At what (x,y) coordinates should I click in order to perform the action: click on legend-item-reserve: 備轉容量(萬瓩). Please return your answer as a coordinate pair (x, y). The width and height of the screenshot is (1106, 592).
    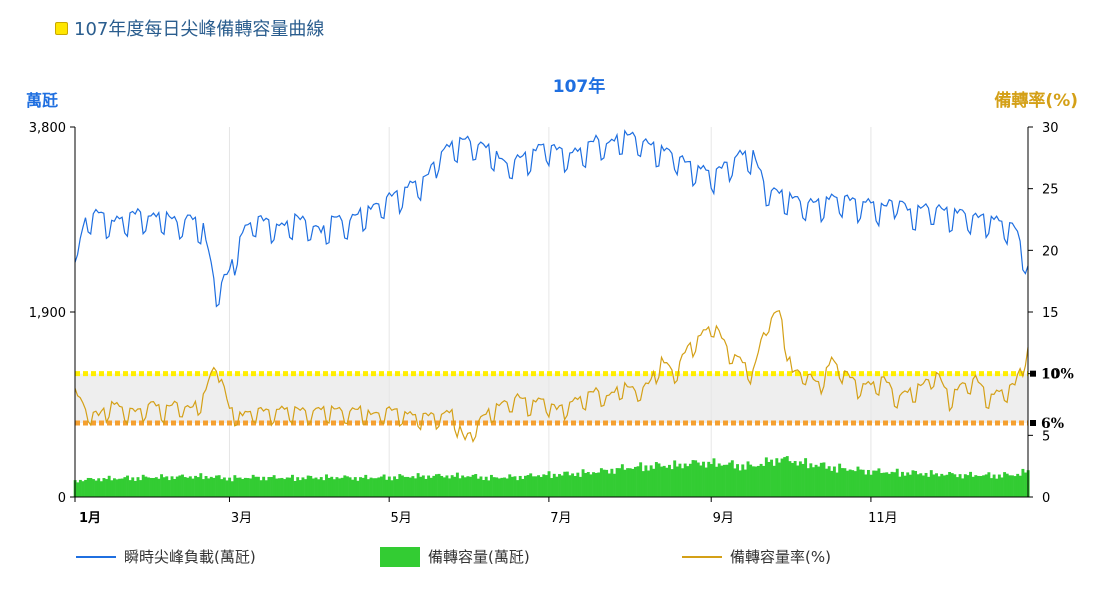
    Looking at the image, I should click on (455, 556).